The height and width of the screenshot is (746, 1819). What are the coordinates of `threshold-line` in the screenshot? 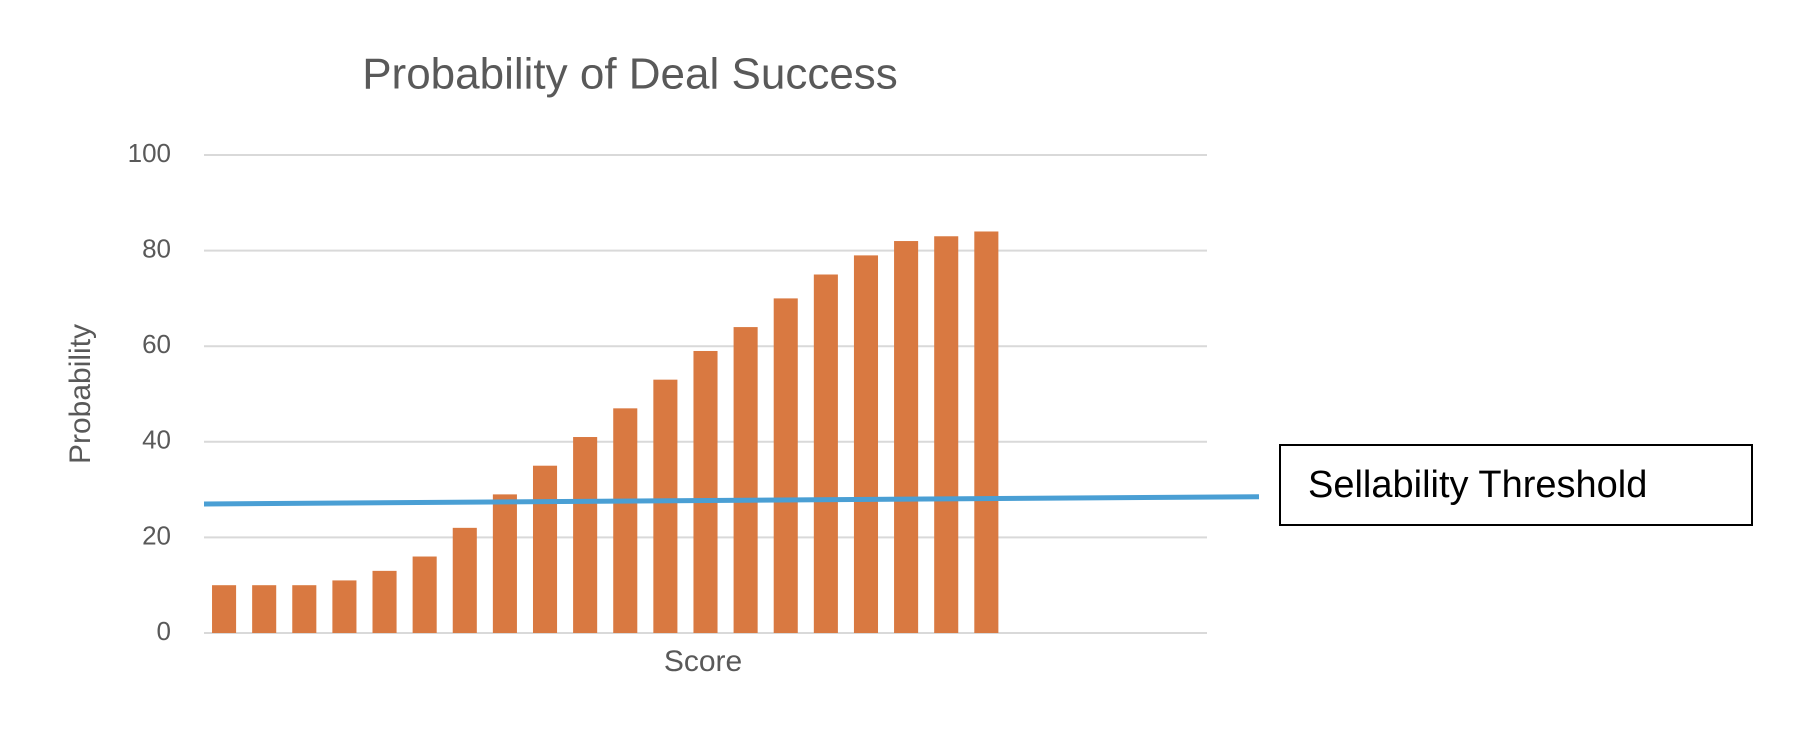 It's located at (731, 500).